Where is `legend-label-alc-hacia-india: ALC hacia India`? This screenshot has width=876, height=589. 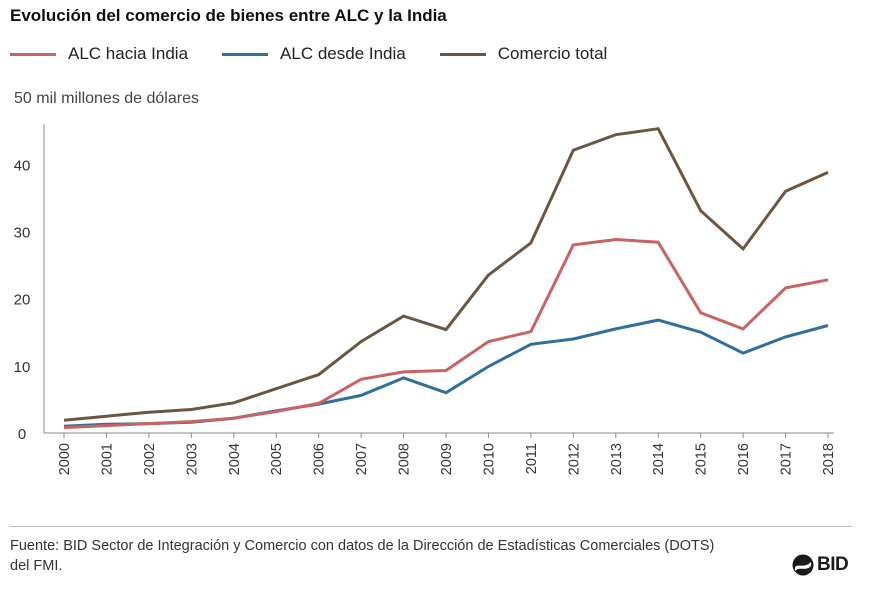
legend-label-alc-hacia-india: ALC hacia India is located at coordinates (128, 53).